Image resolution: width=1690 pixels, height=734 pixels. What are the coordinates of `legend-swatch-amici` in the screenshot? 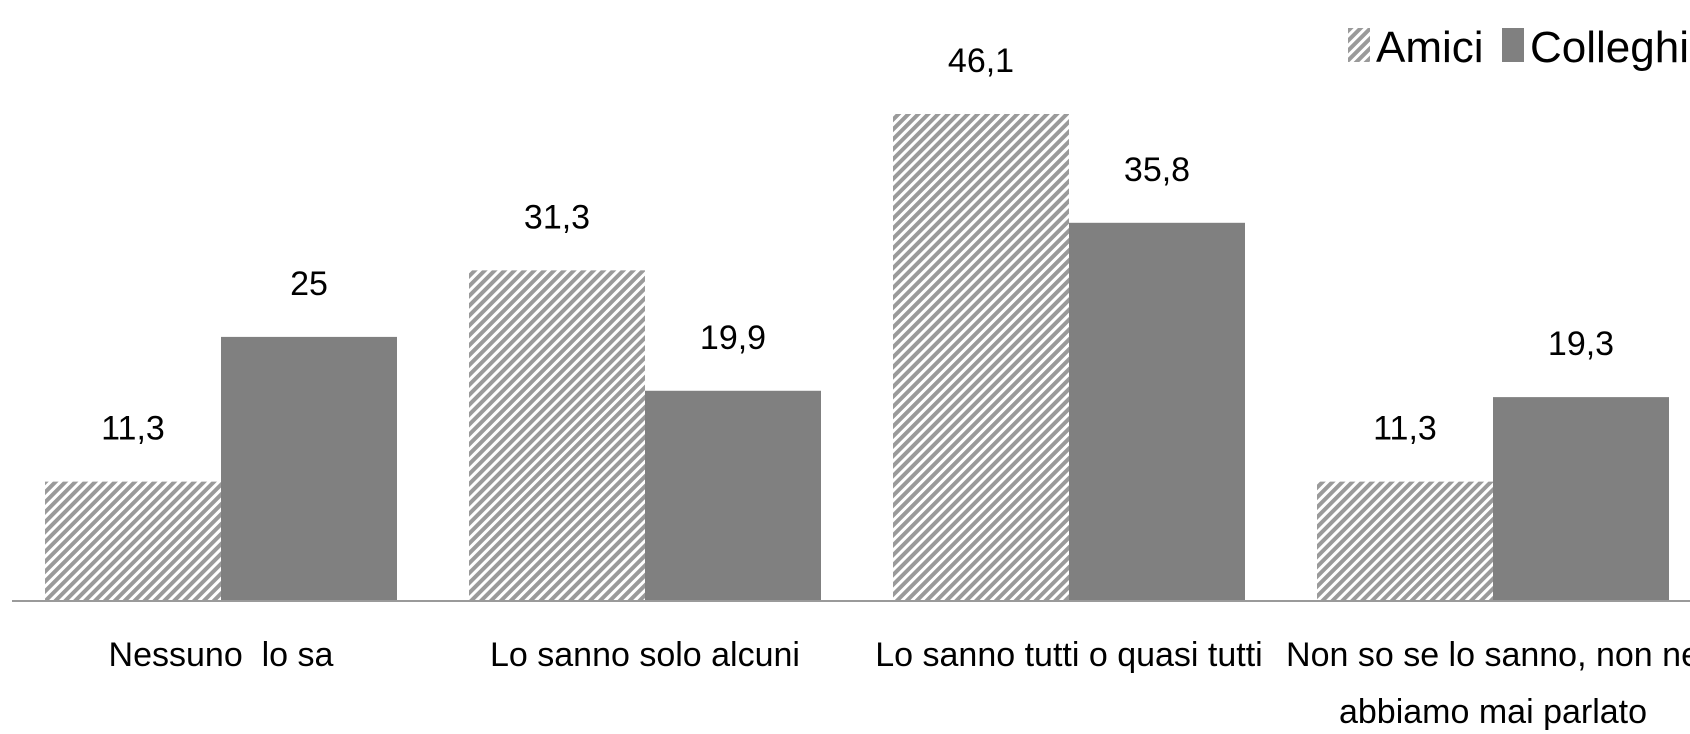 It's located at (1359, 45).